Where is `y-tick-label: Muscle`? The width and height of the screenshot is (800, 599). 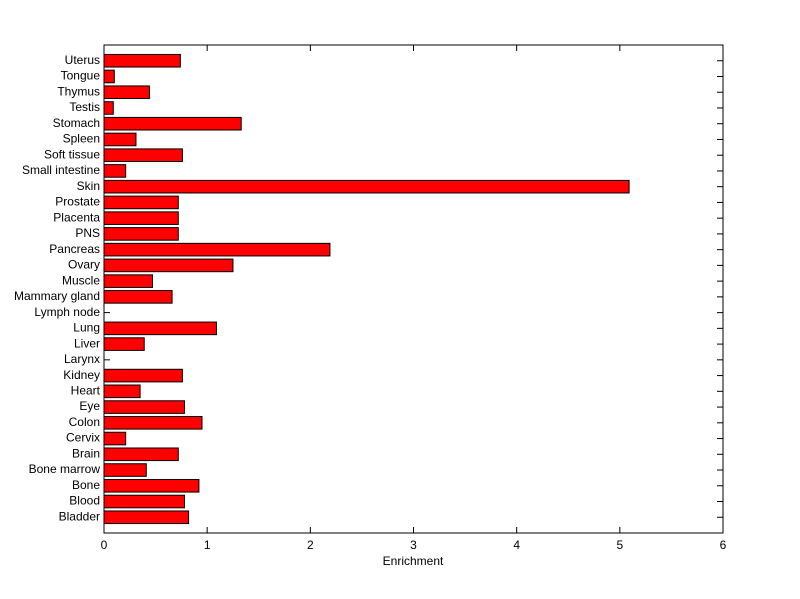 y-tick-label: Muscle is located at coordinates (81, 280).